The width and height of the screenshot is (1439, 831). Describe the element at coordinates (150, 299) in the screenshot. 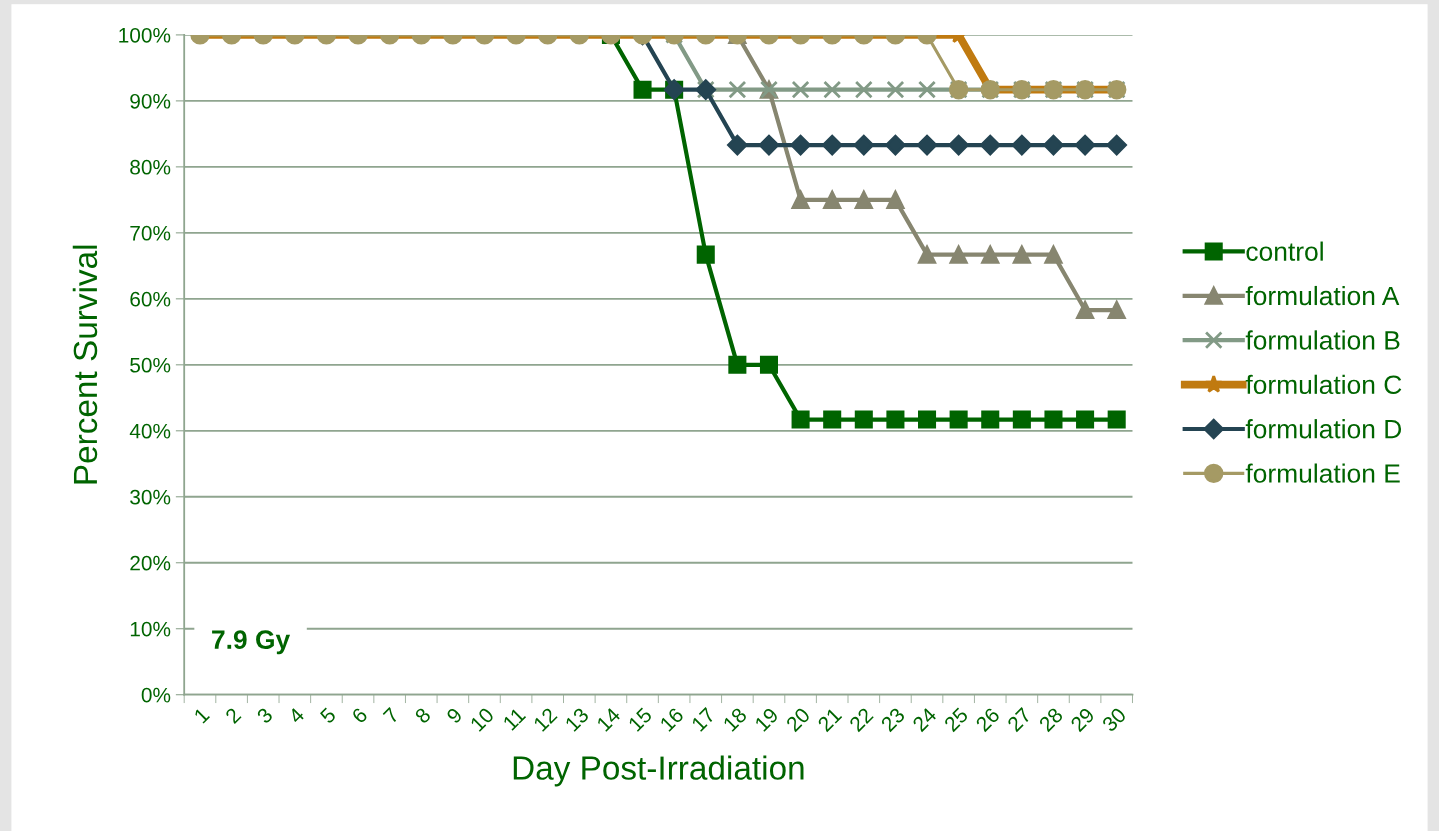

I see `y-tick-label: 60%` at that location.